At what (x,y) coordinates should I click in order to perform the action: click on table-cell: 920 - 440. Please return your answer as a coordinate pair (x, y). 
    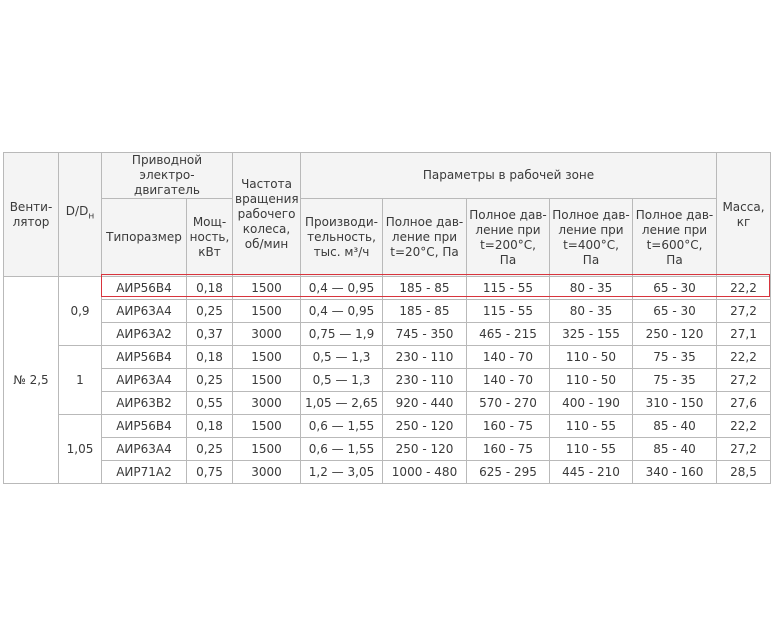
    Looking at the image, I should click on (424, 403).